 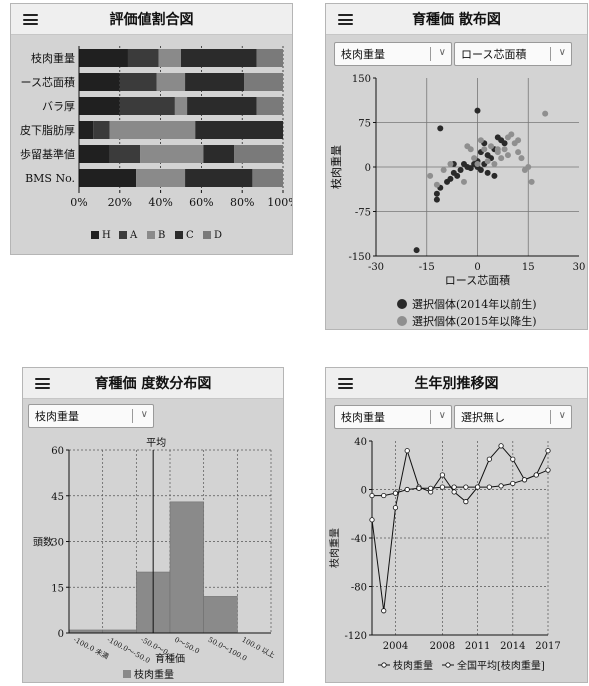 What do you see at coordinates (280, 202) in the screenshot?
I see `ratio-x-tick-label: 100%` at bounding box center [280, 202].